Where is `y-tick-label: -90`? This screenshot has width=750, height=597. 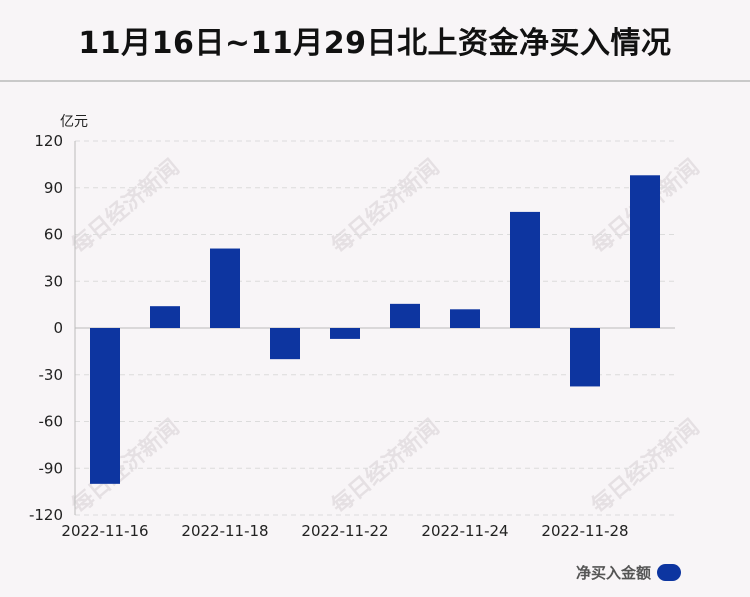 y-tick-label: -90 is located at coordinates (51, 468).